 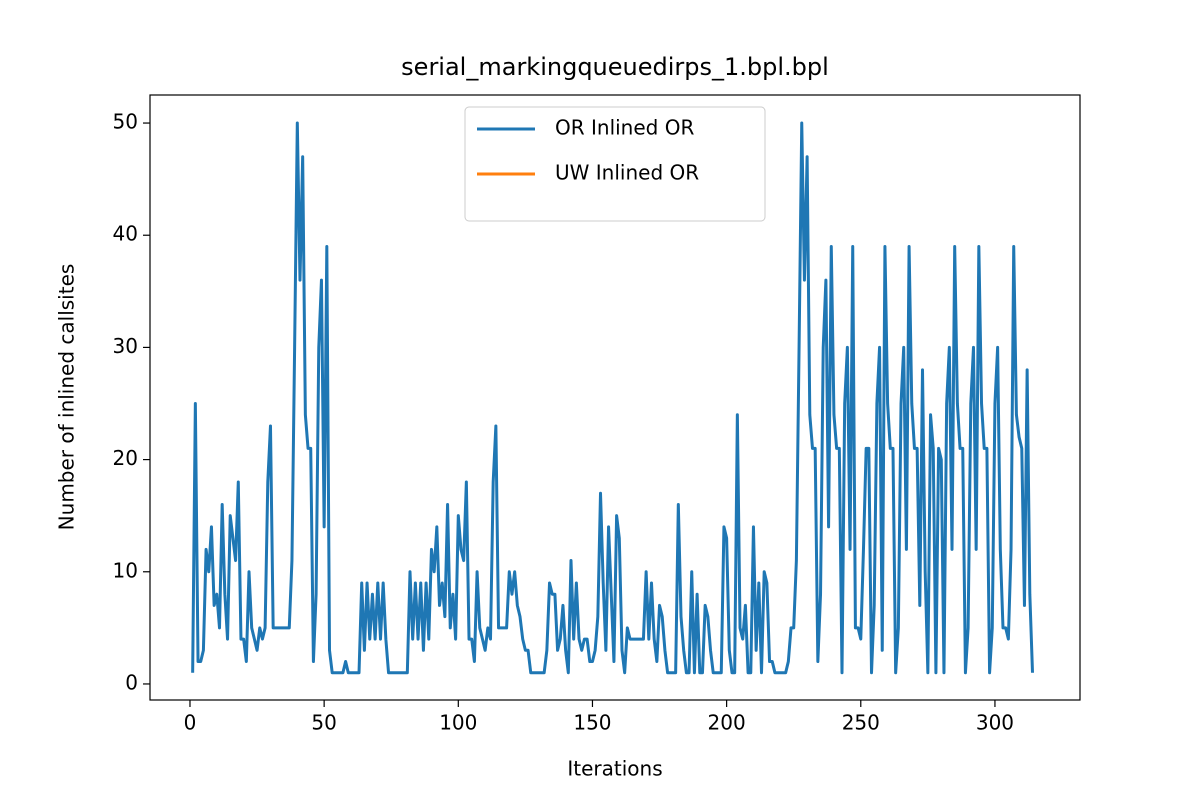 What do you see at coordinates (190, 723) in the screenshot?
I see `x-tick-label: 0` at bounding box center [190, 723].